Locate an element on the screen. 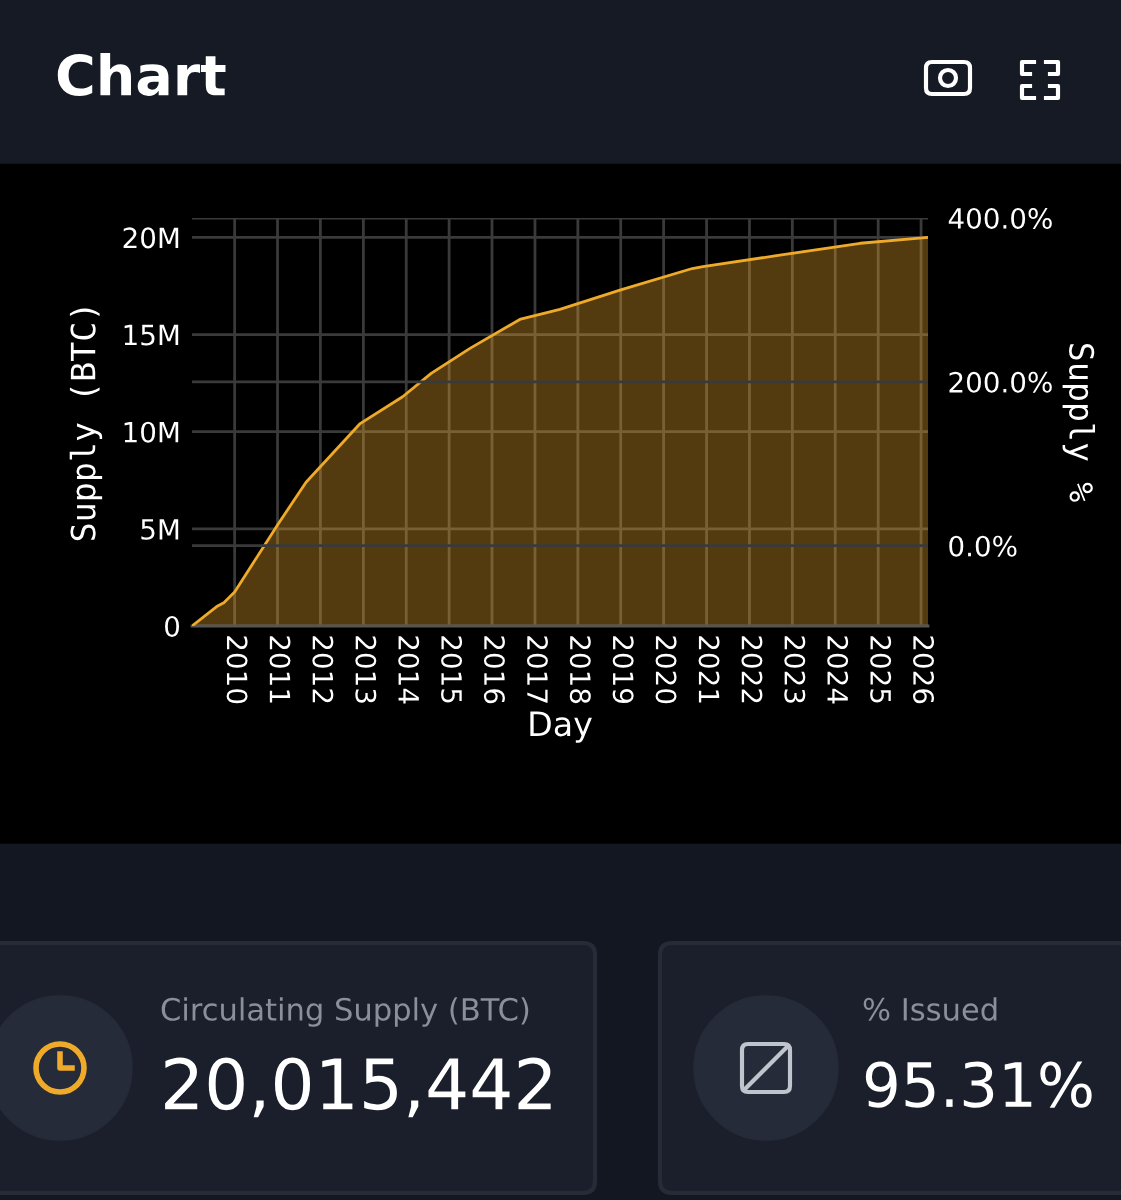 The image size is (1121, 1200). x-tick-label: 2015 is located at coordinates (452, 669).